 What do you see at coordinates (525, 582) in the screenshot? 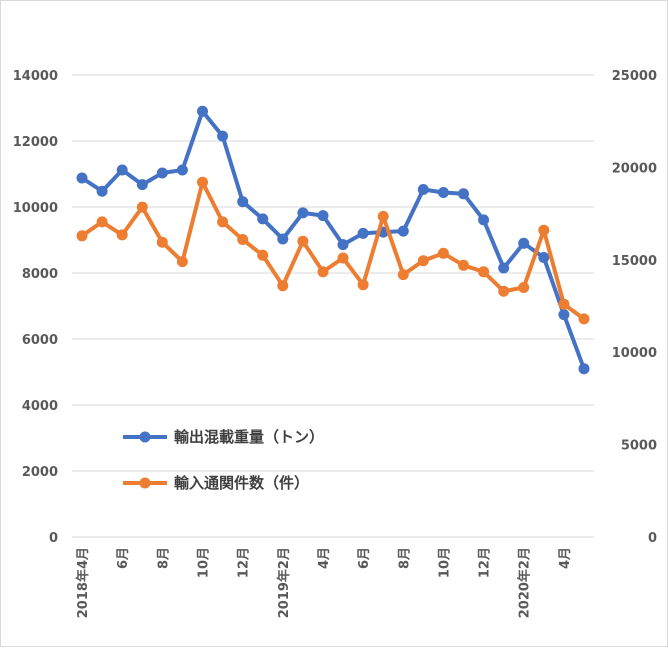
I see `x-tick-label: 2020年2月` at bounding box center [525, 582].